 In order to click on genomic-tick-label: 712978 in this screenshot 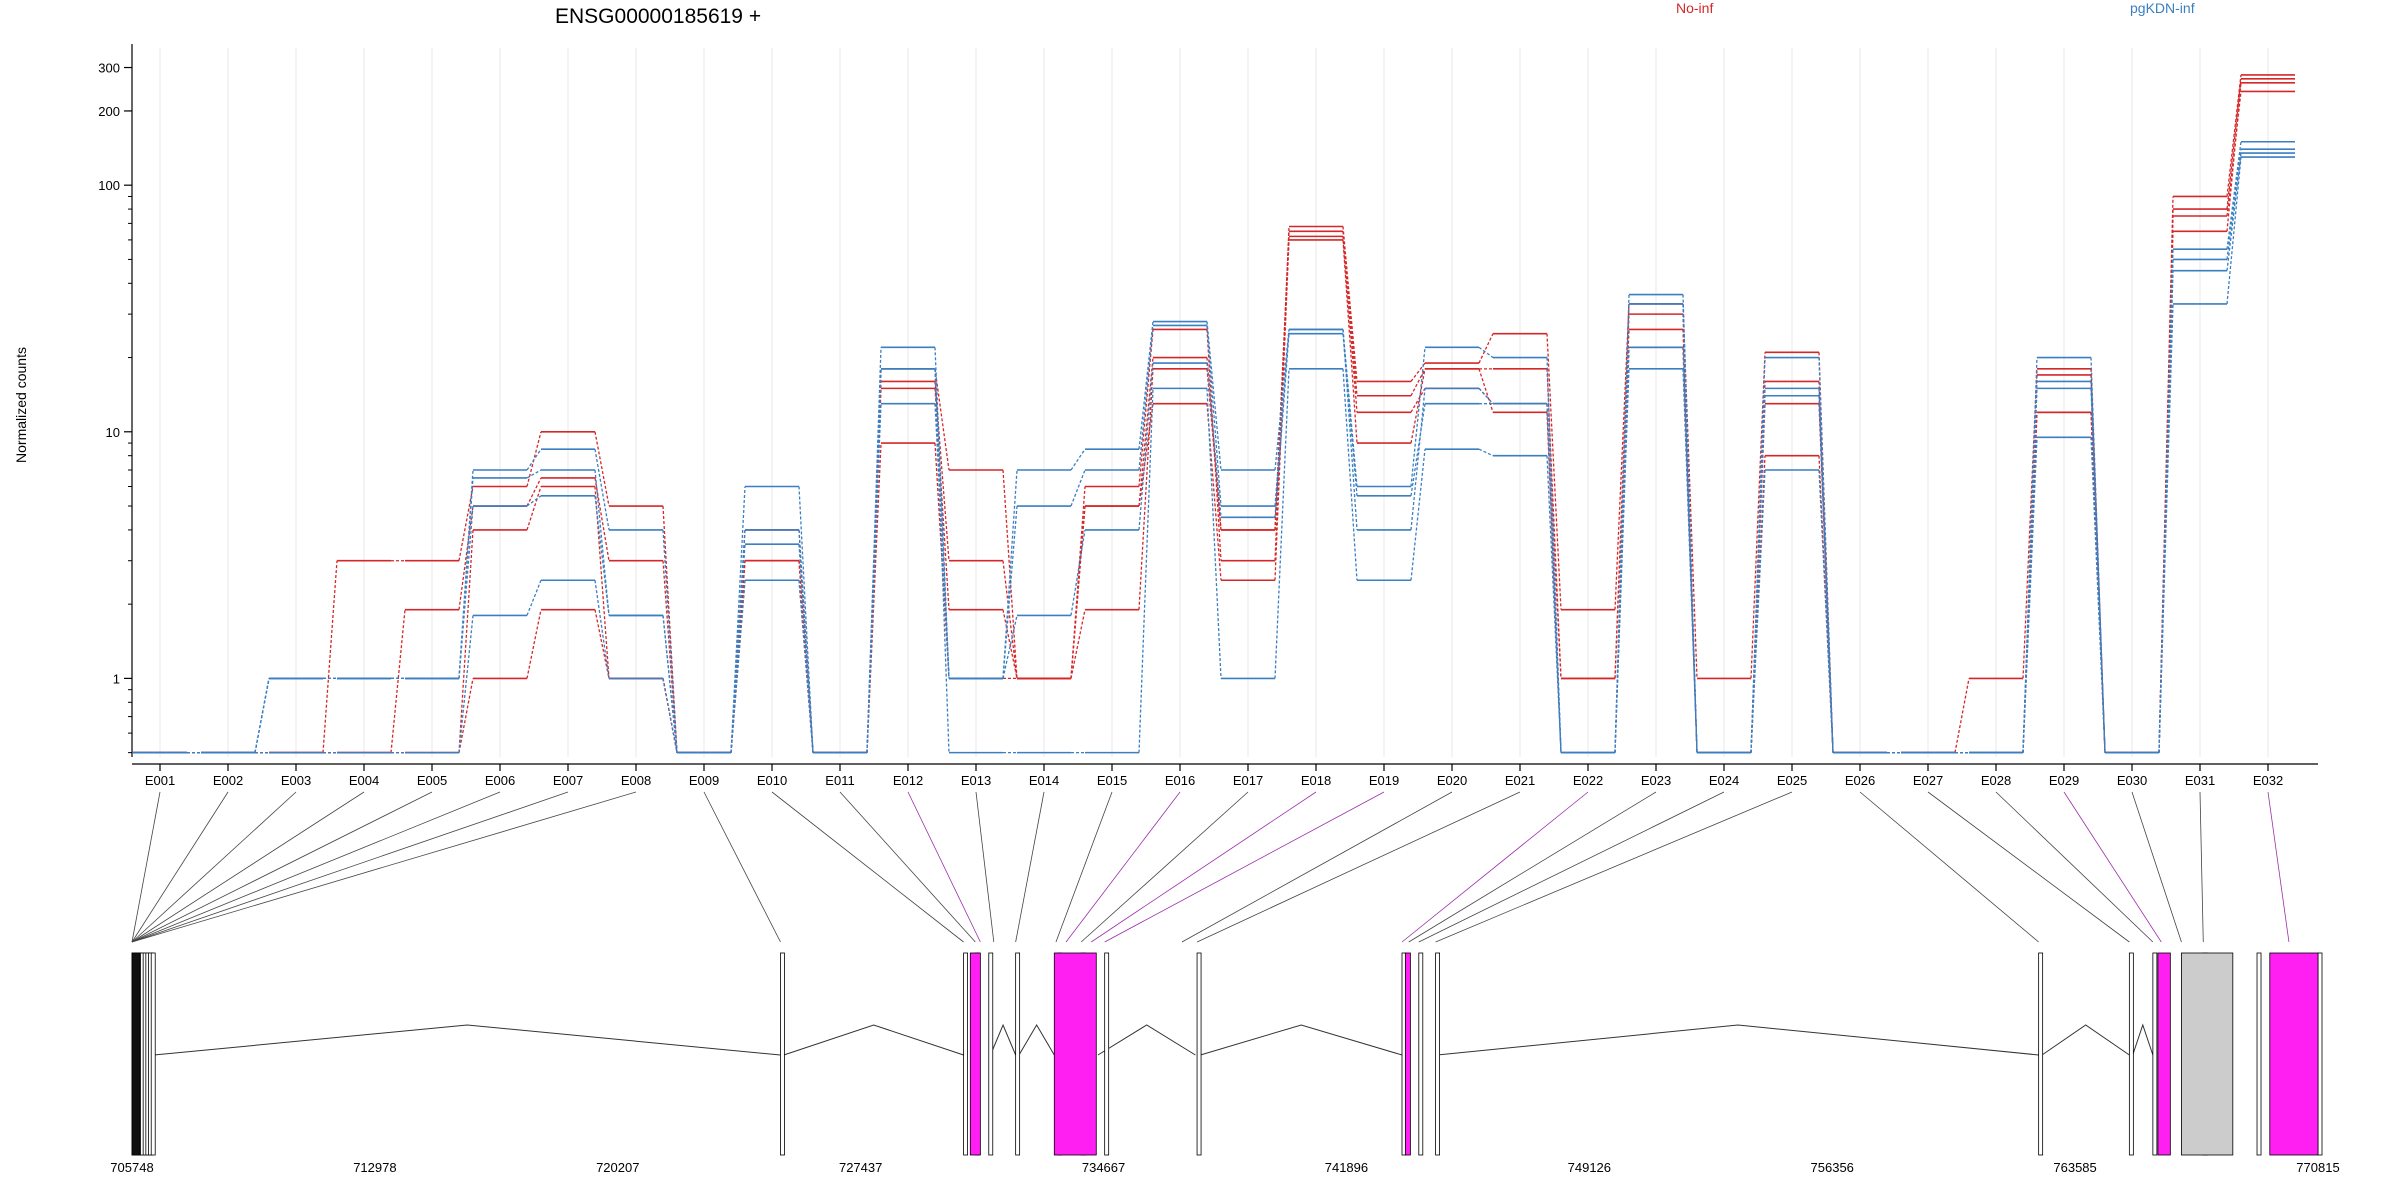, I will do `click(374, 1167)`.